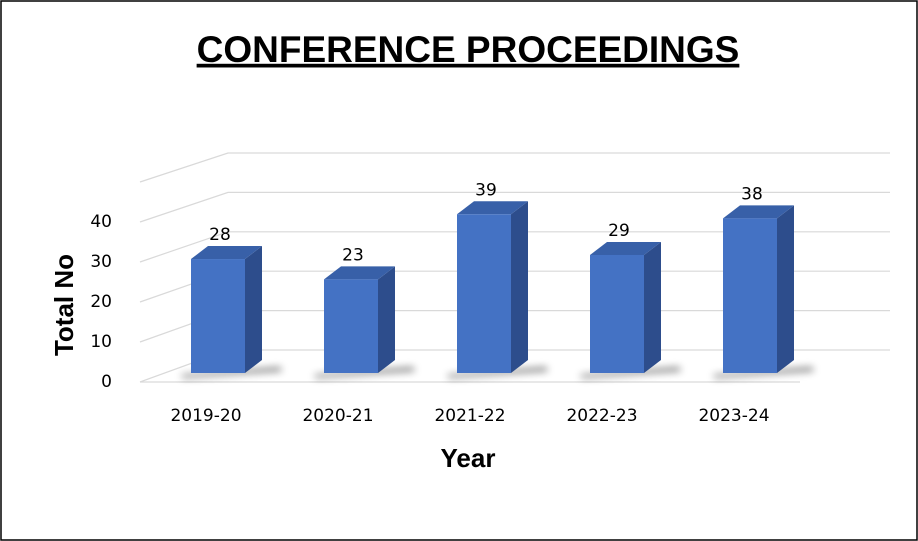 This screenshot has width=918, height=541. I want to click on x-tick-label: 2022-23, so click(601, 416).